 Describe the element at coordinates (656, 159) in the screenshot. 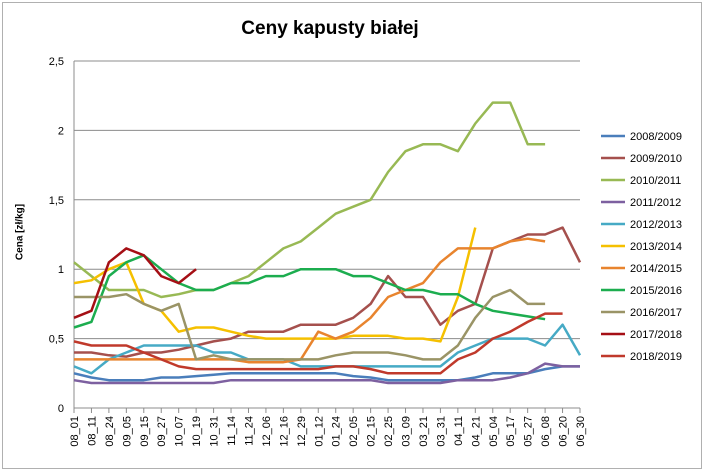

I see `legend-label: 2009/2010` at that location.